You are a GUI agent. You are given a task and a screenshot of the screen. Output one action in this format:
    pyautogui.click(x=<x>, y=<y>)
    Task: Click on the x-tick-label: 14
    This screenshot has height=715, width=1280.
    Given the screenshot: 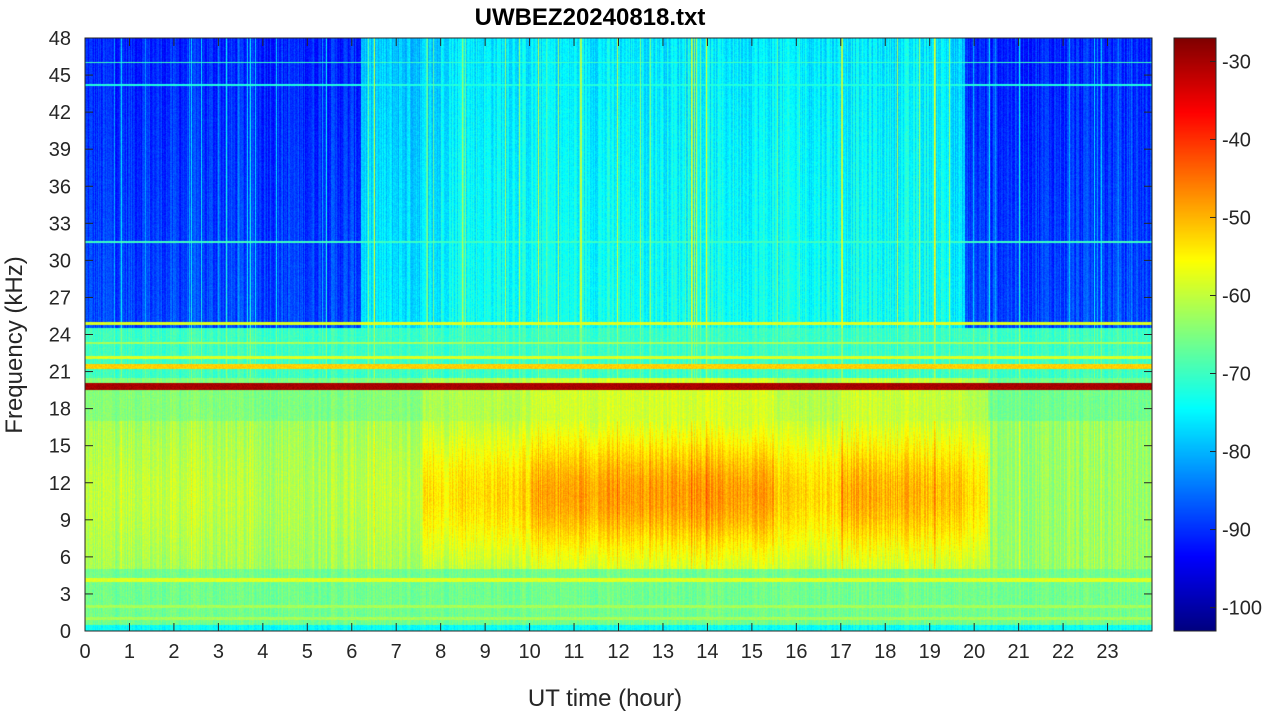 What is the action you would take?
    pyautogui.click(x=707, y=652)
    